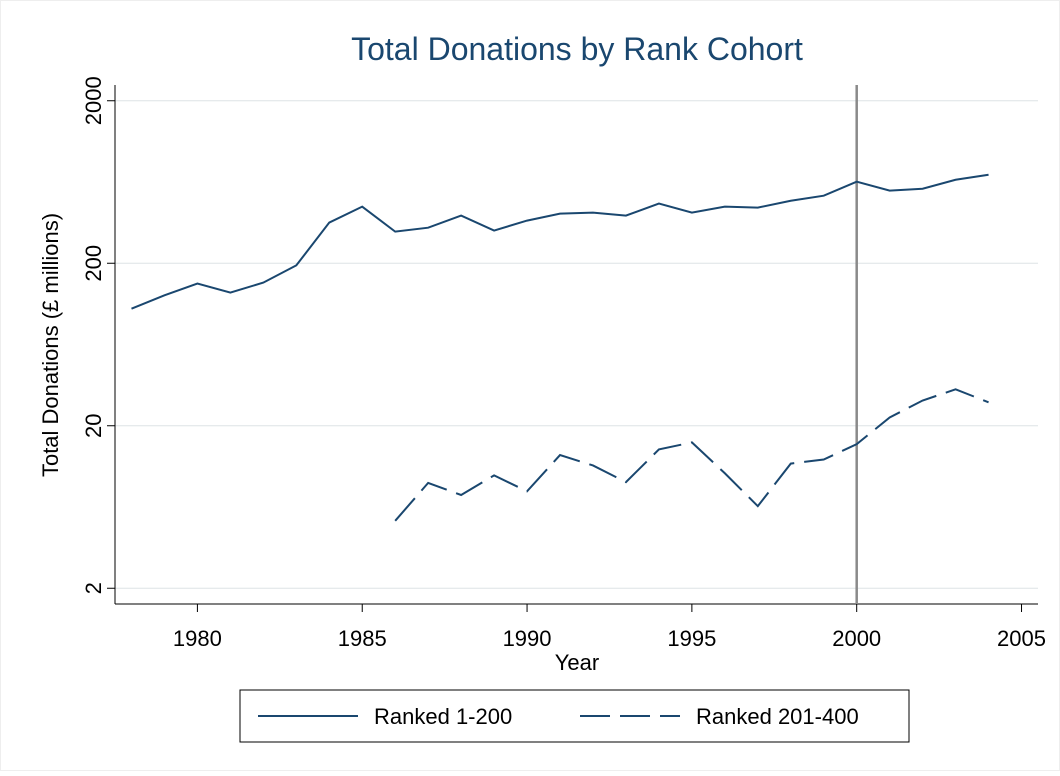  Describe the element at coordinates (443, 716) in the screenshot. I see `legend-label: Ranked 1-200` at that location.